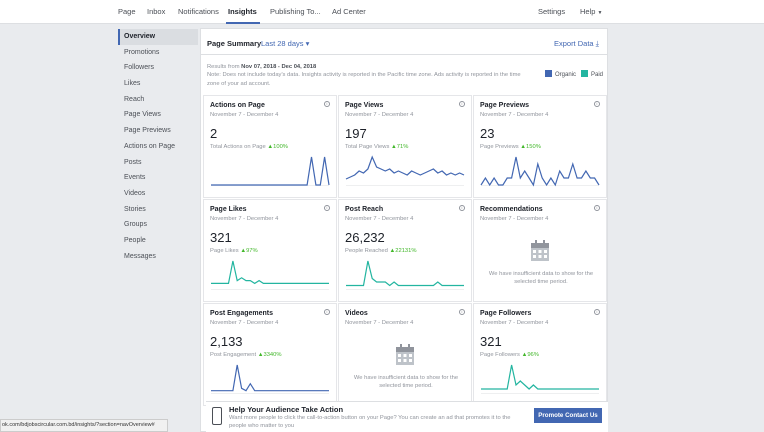  I want to click on card-metric-label: Post Engagement ▲3340%, so click(246, 355).